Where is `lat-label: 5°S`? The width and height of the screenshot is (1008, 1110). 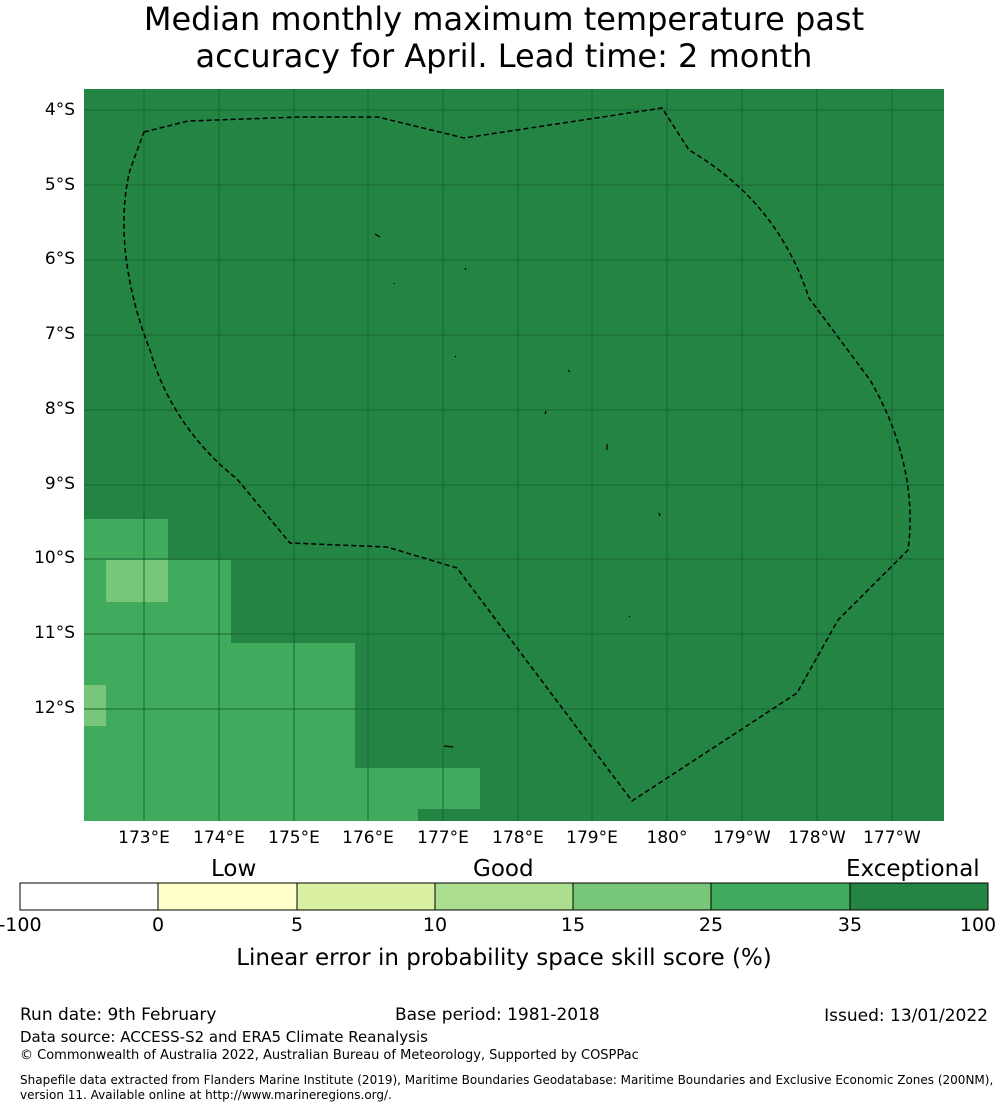 lat-label: 5°S is located at coordinates (59, 185).